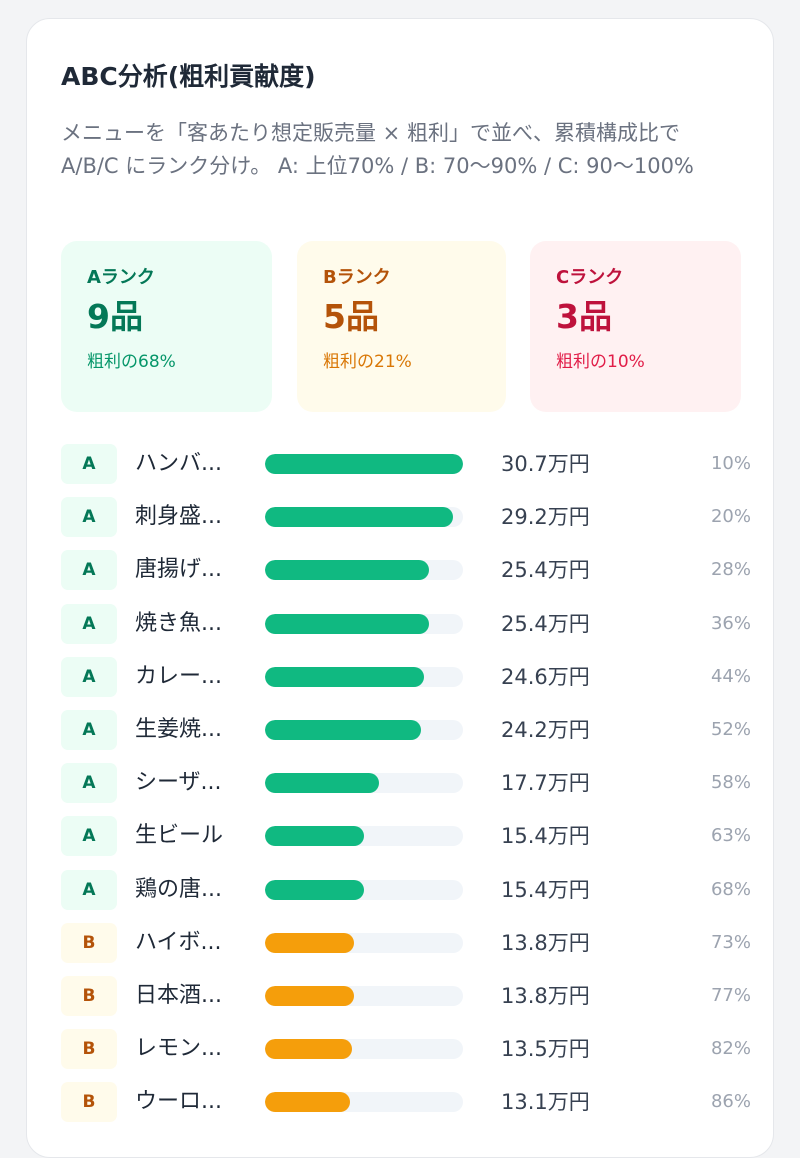  What do you see at coordinates (730, 942) in the screenshot?
I see `cumulative-share: 73%` at bounding box center [730, 942].